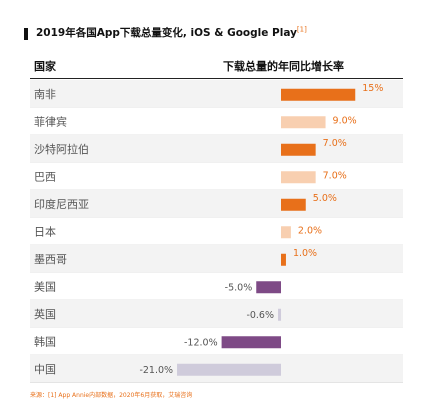 The image size is (443, 415). What do you see at coordinates (305, 253) in the screenshot?
I see `data-label: 1.0%` at bounding box center [305, 253].